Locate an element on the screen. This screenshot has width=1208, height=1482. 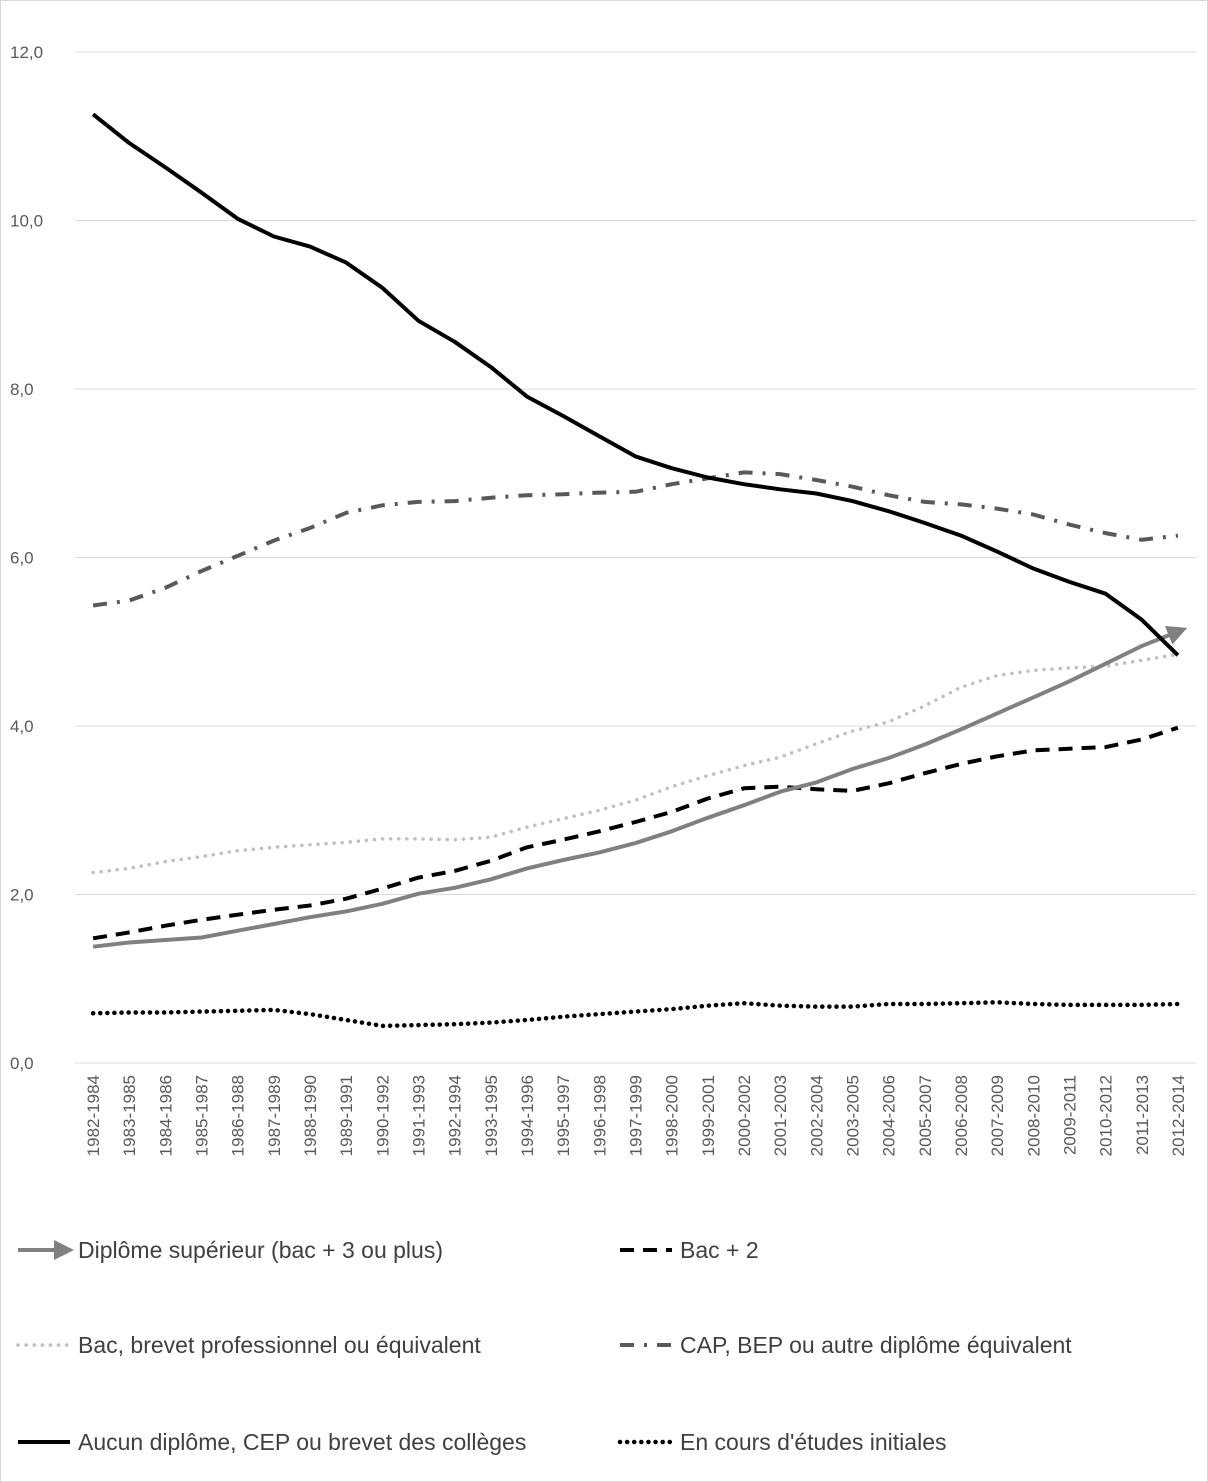
x-tick-label: 2004-2006 is located at coordinates (889, 1115).